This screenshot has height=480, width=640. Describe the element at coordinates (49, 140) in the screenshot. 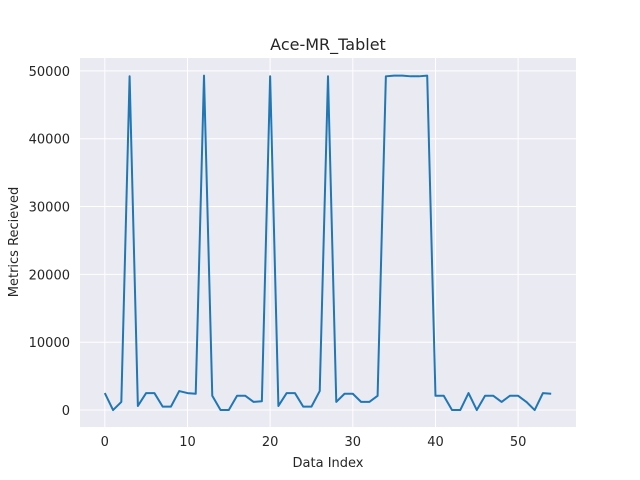

I see `y-tick-label: 40000` at that location.